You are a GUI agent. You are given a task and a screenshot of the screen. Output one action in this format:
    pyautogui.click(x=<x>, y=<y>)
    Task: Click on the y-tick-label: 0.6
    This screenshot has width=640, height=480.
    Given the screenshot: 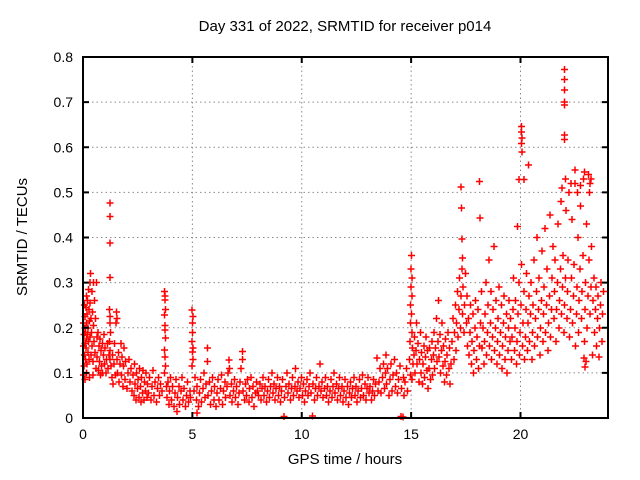 What is the action you would take?
    pyautogui.click(x=64, y=147)
    